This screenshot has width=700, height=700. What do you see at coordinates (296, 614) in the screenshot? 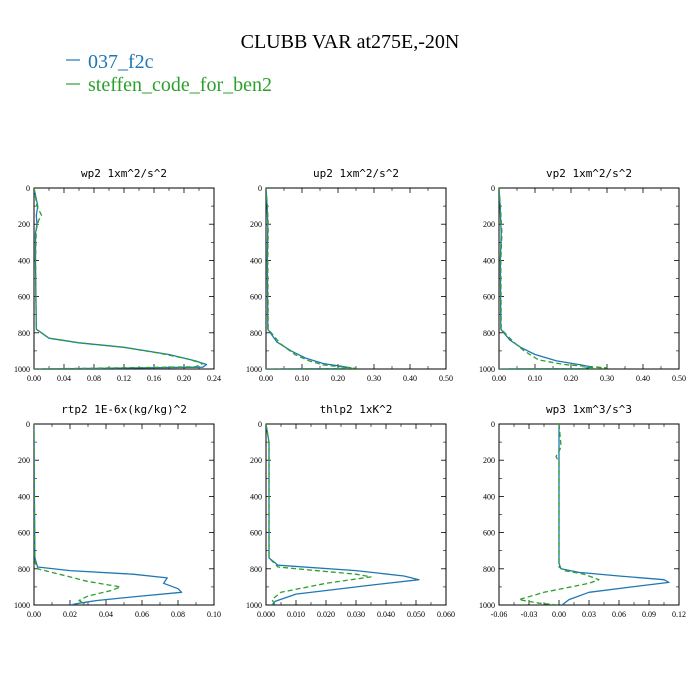
I see `x-tick-label: 0.010` at bounding box center [296, 614].